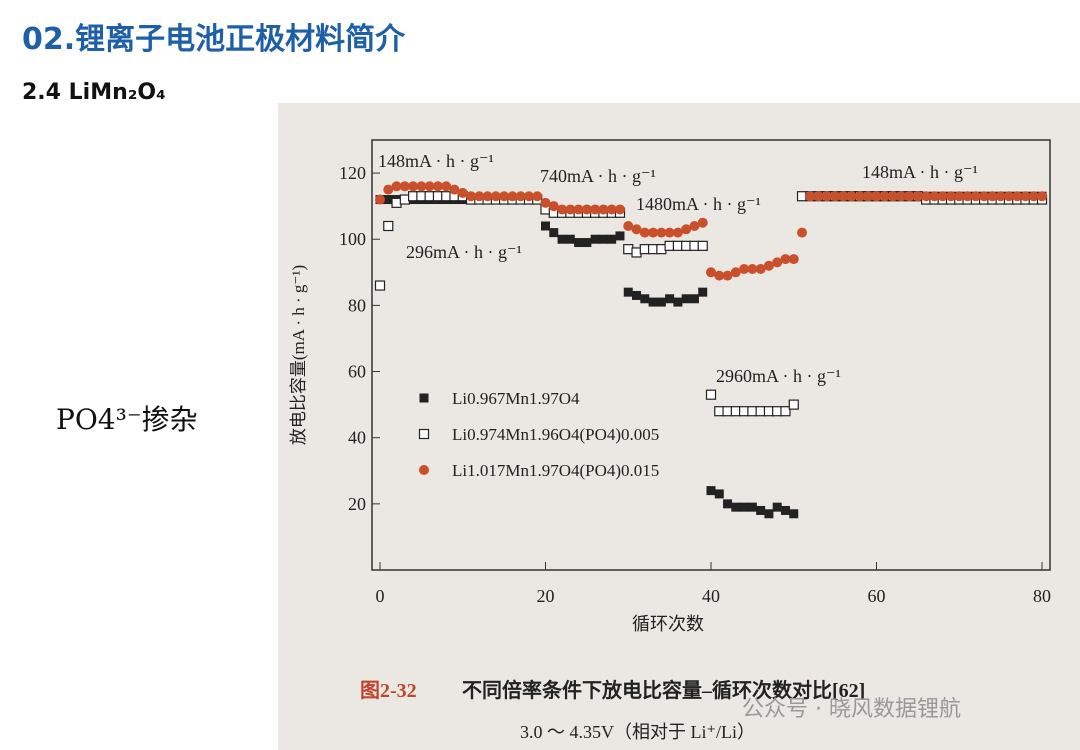 The width and height of the screenshot is (1080, 750). Describe the element at coordinates (357, 504) in the screenshot. I see `y-tick-label: 20` at that location.